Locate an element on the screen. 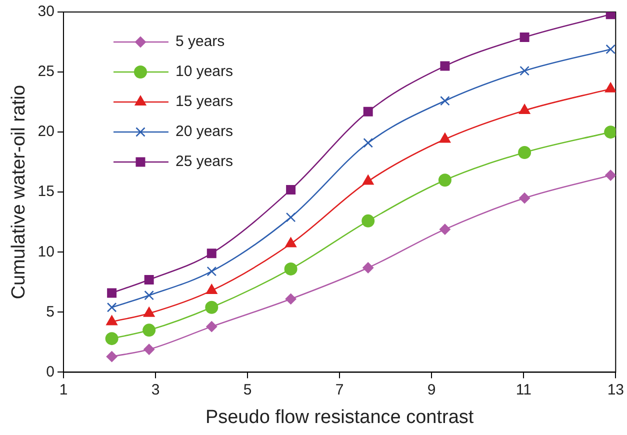  y-tick-label: 0 is located at coordinates (50, 371).